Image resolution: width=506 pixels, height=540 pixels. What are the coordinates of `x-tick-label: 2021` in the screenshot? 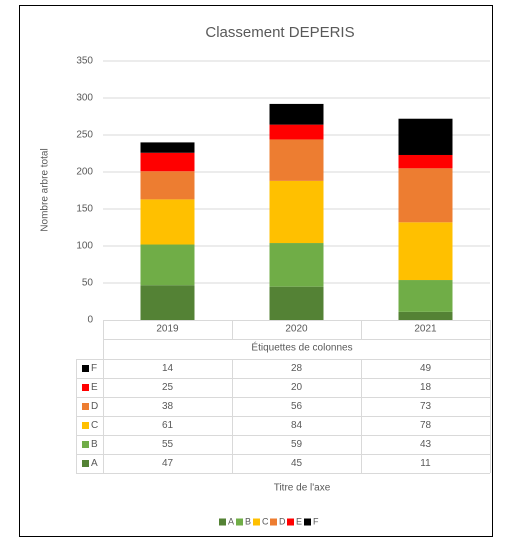 It's located at (425, 329).